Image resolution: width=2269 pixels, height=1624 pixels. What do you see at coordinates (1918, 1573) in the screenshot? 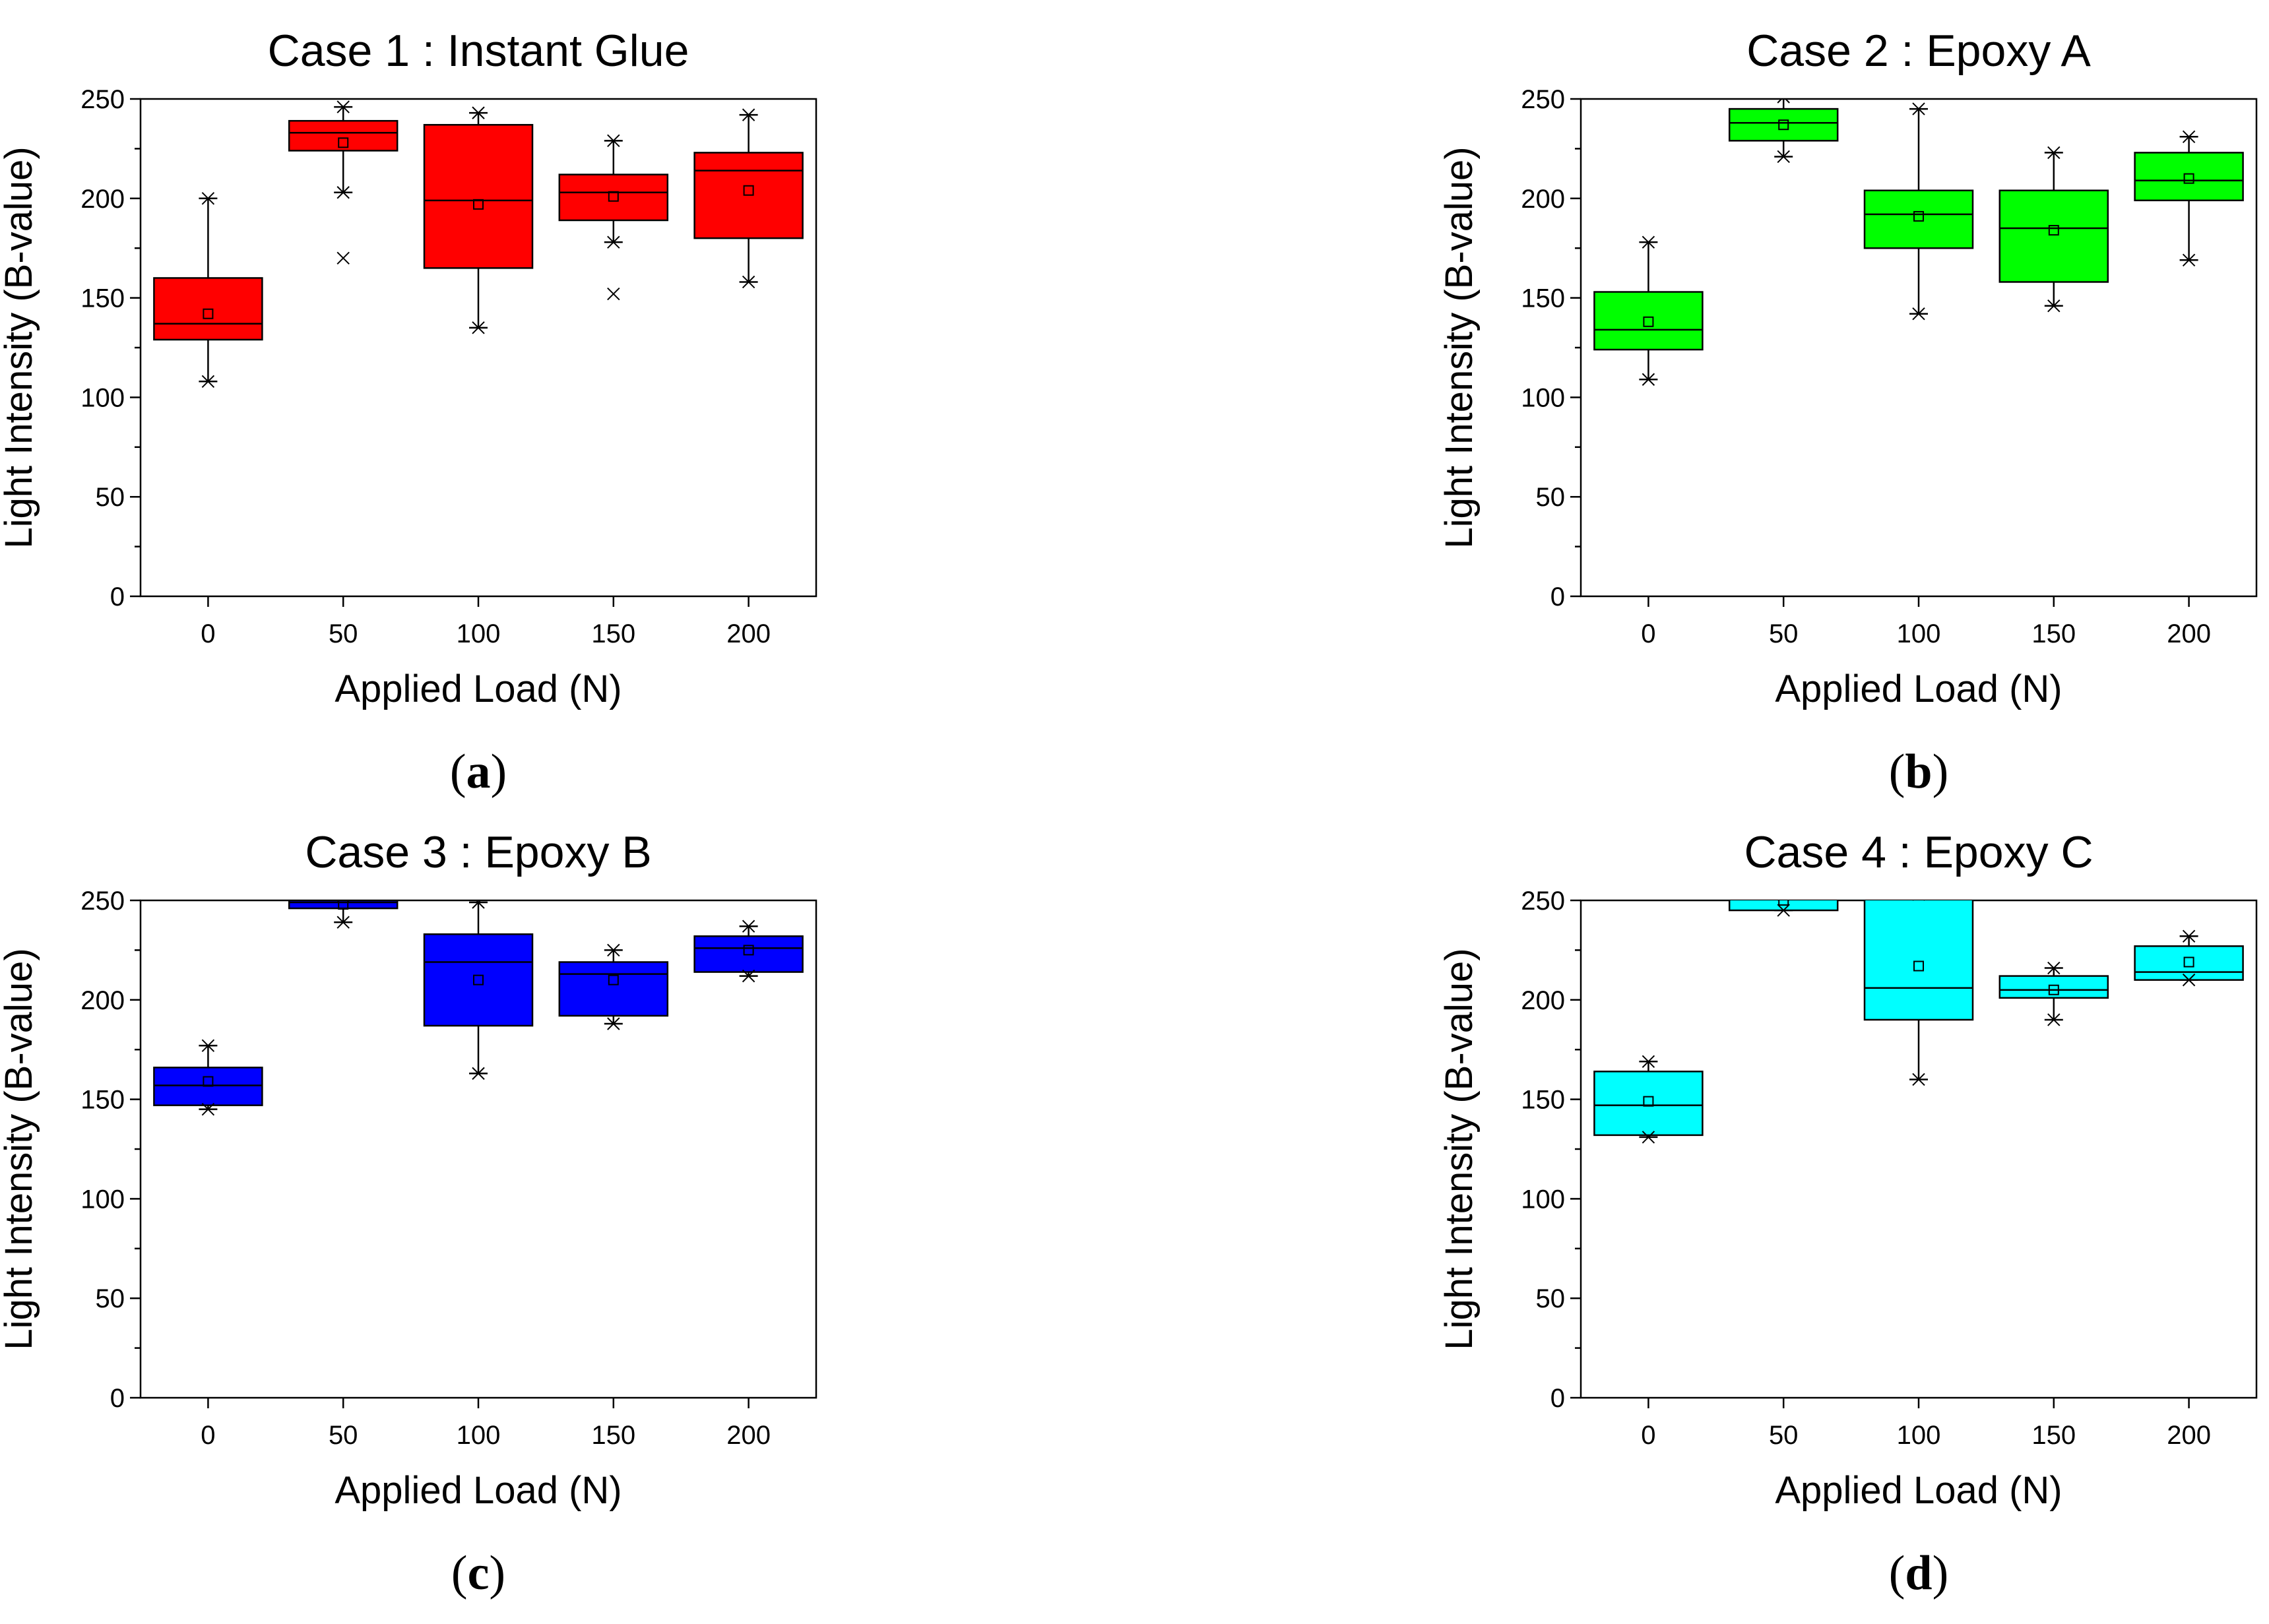
I see `panel-caption: (d)` at bounding box center [1918, 1573].